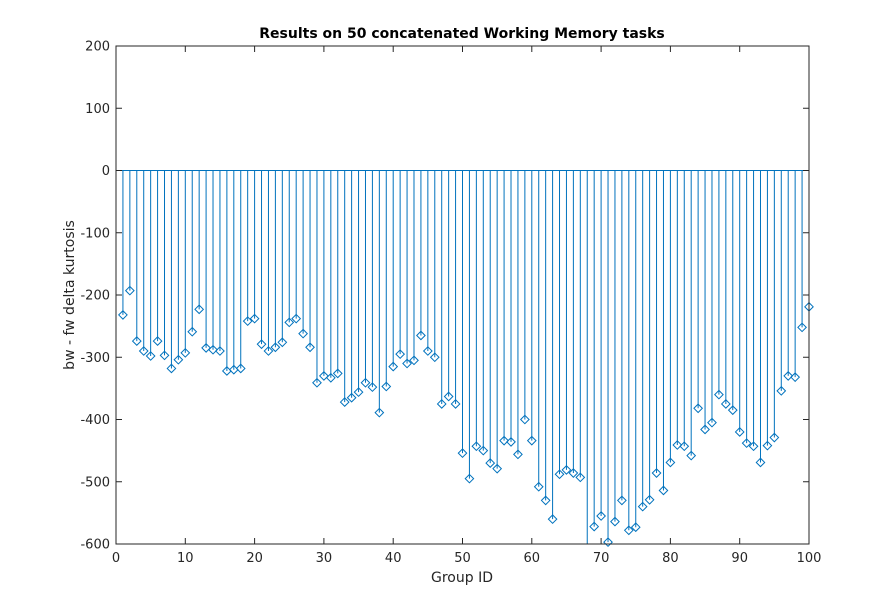 The width and height of the screenshot is (894, 611). Describe the element at coordinates (809, 558) in the screenshot. I see `x-tick-label: 100` at that location.